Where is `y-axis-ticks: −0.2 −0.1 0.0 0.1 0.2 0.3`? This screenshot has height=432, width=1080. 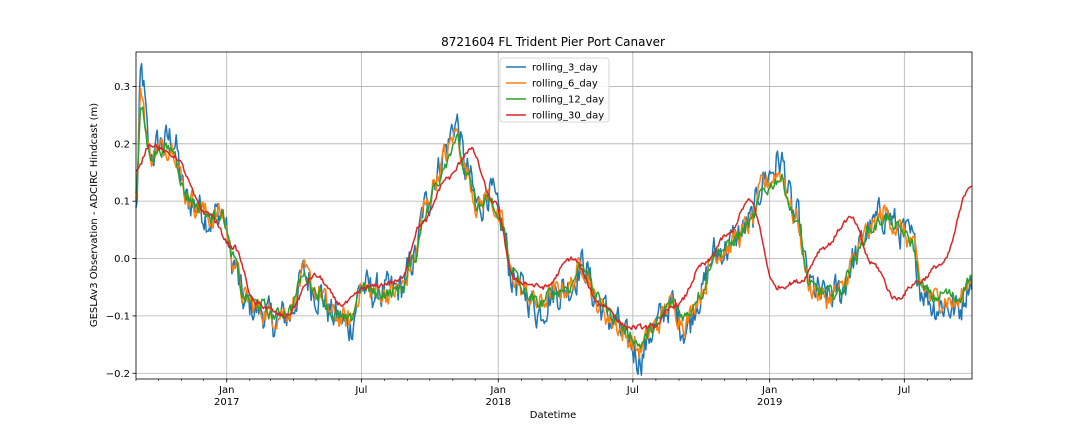 y-axis-ticks: −0.2 −0.1 0.0 0.1 0.2 0.3 is located at coordinates (121, 231).